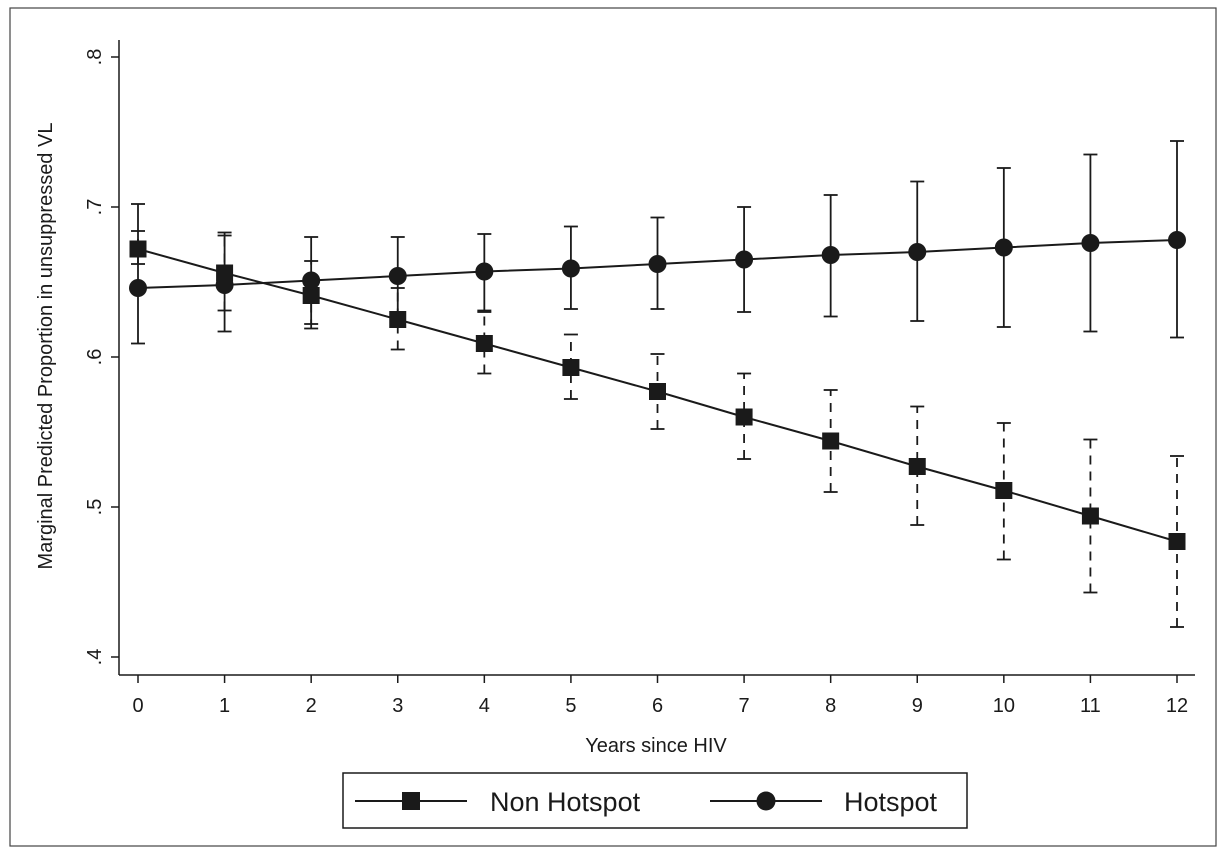 This screenshot has height=850, width=1224. I want to click on x-tick-label-4: 4, so click(484, 706).